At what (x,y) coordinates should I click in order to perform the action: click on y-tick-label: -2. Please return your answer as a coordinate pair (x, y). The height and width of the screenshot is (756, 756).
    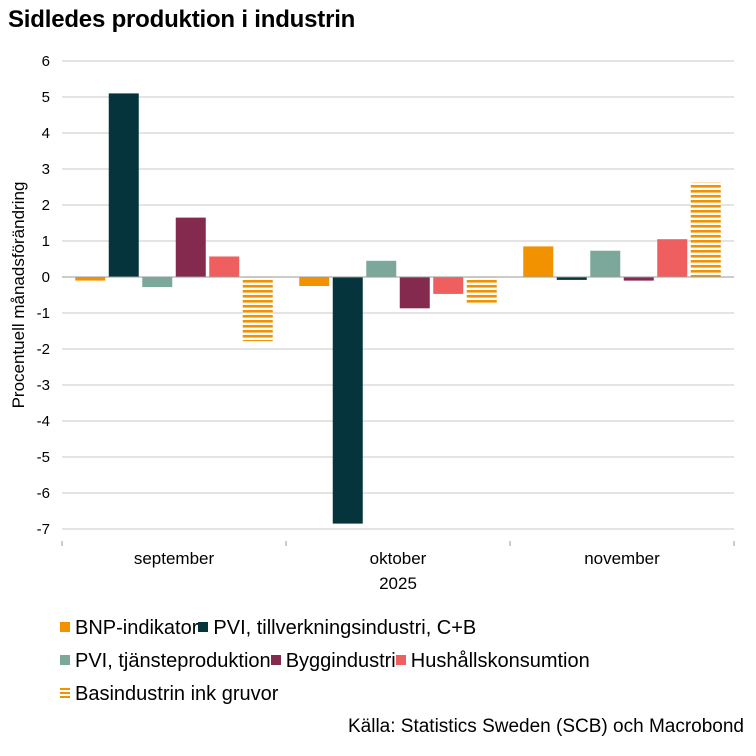
    Looking at the image, I should click on (43, 349).